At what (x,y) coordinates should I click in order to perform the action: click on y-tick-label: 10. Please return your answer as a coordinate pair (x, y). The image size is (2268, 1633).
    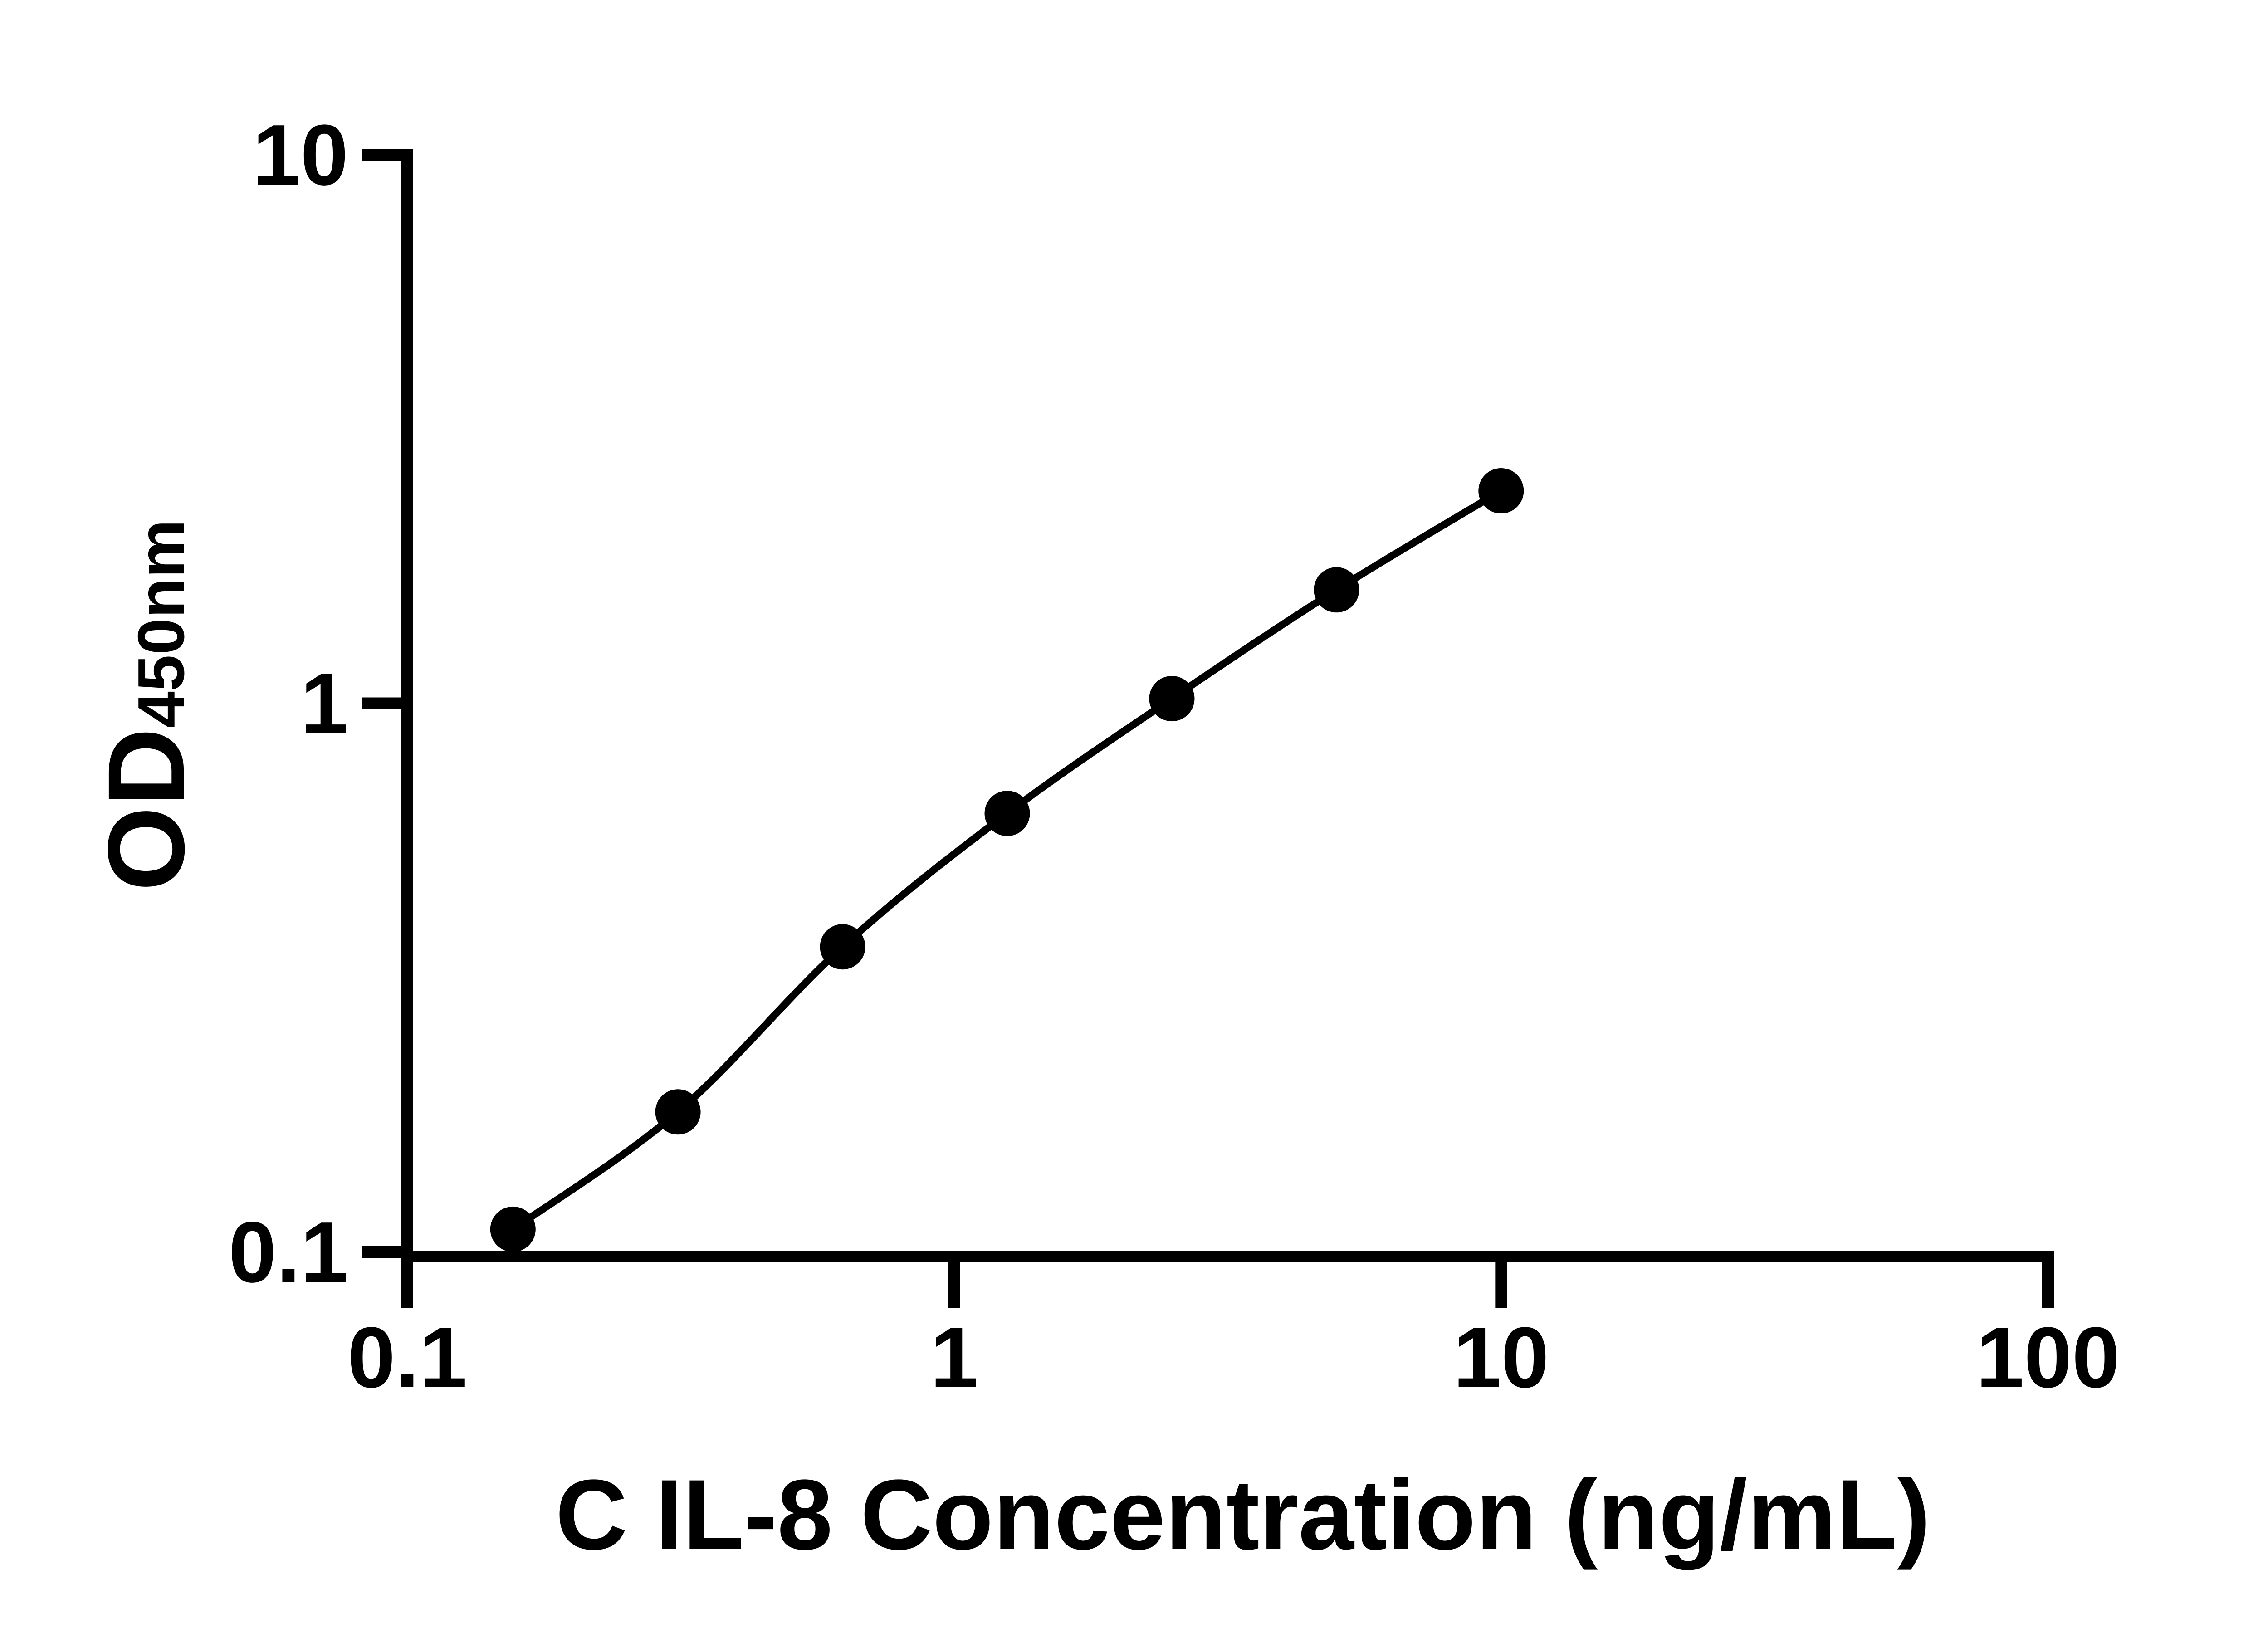
    Looking at the image, I should click on (300, 155).